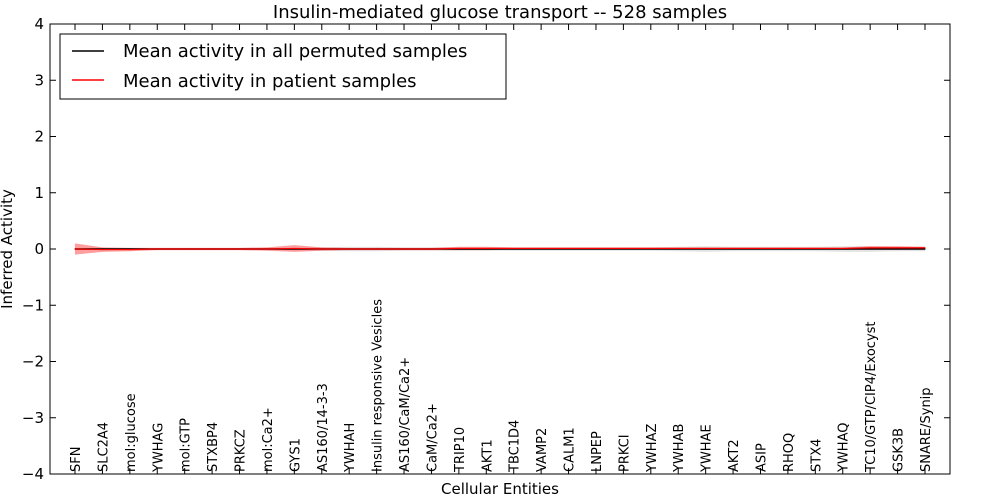  I want to click on x-tick-label: mol:GTP, so click(186, 445).